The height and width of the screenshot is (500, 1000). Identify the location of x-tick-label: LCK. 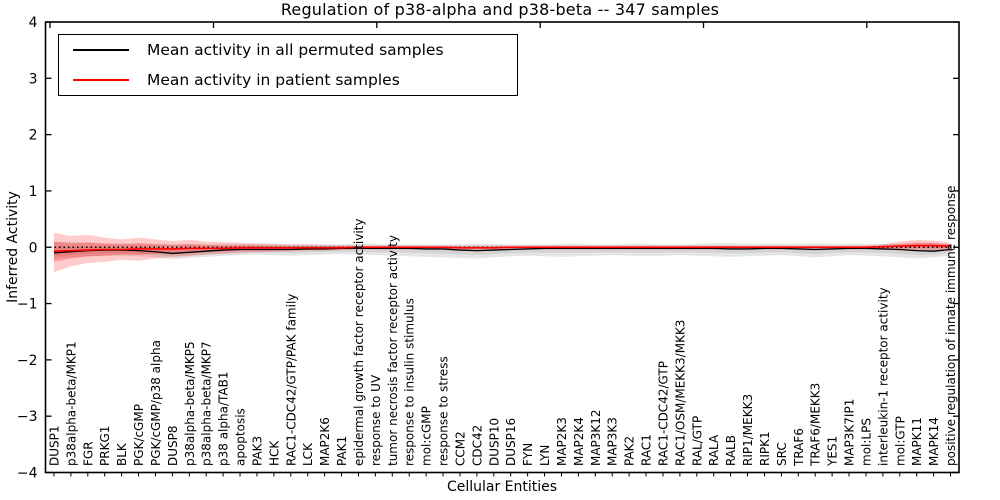
(308, 454).